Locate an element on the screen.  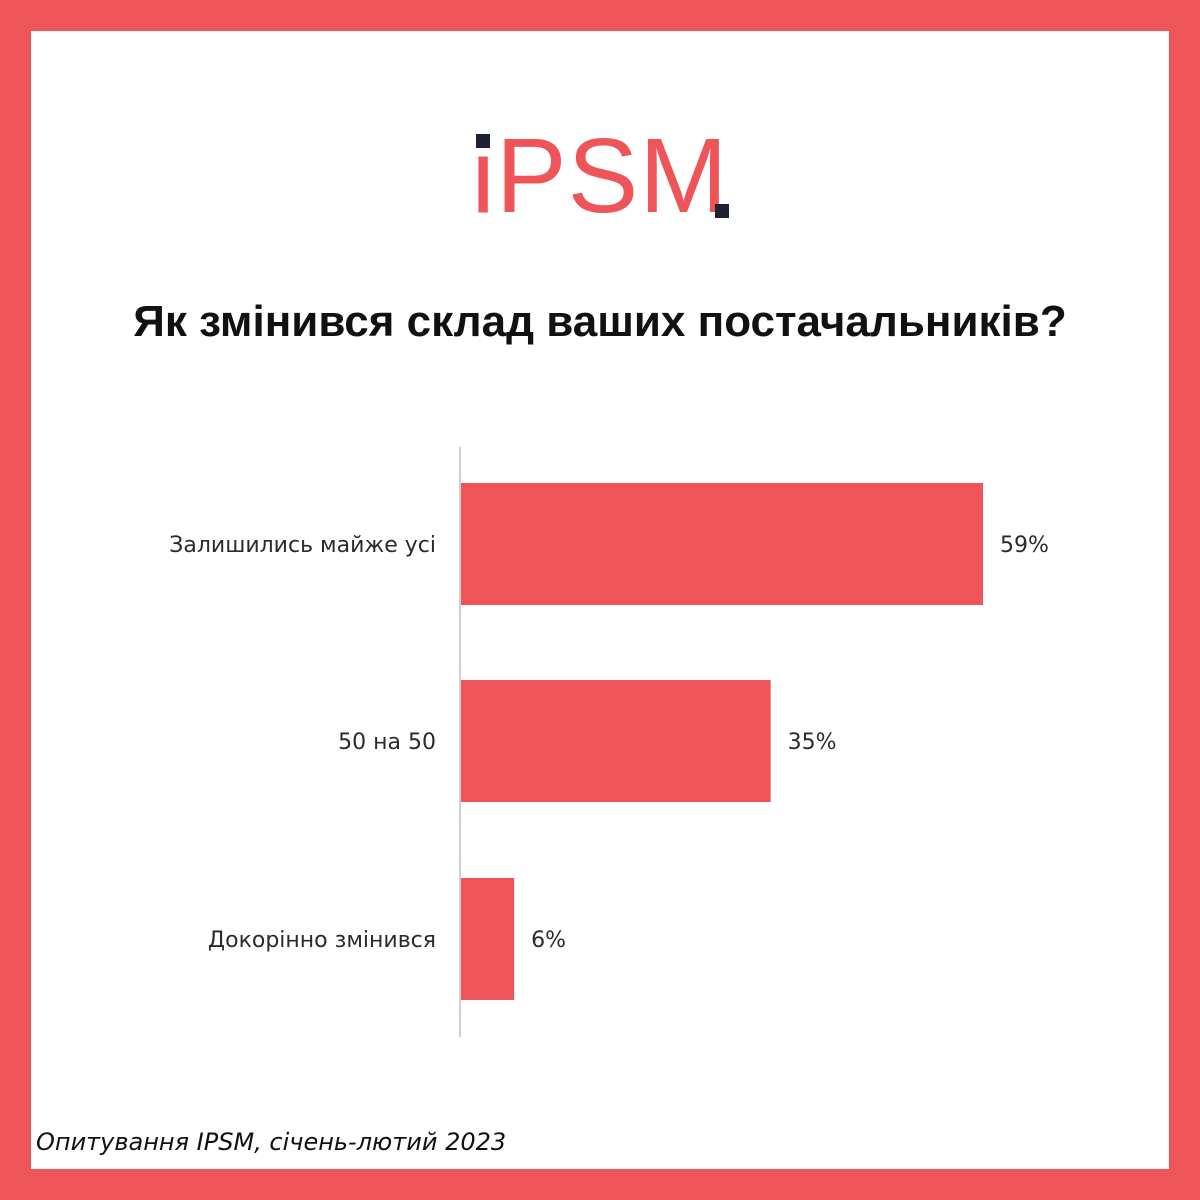
logo-i-dot is located at coordinates (483, 141).